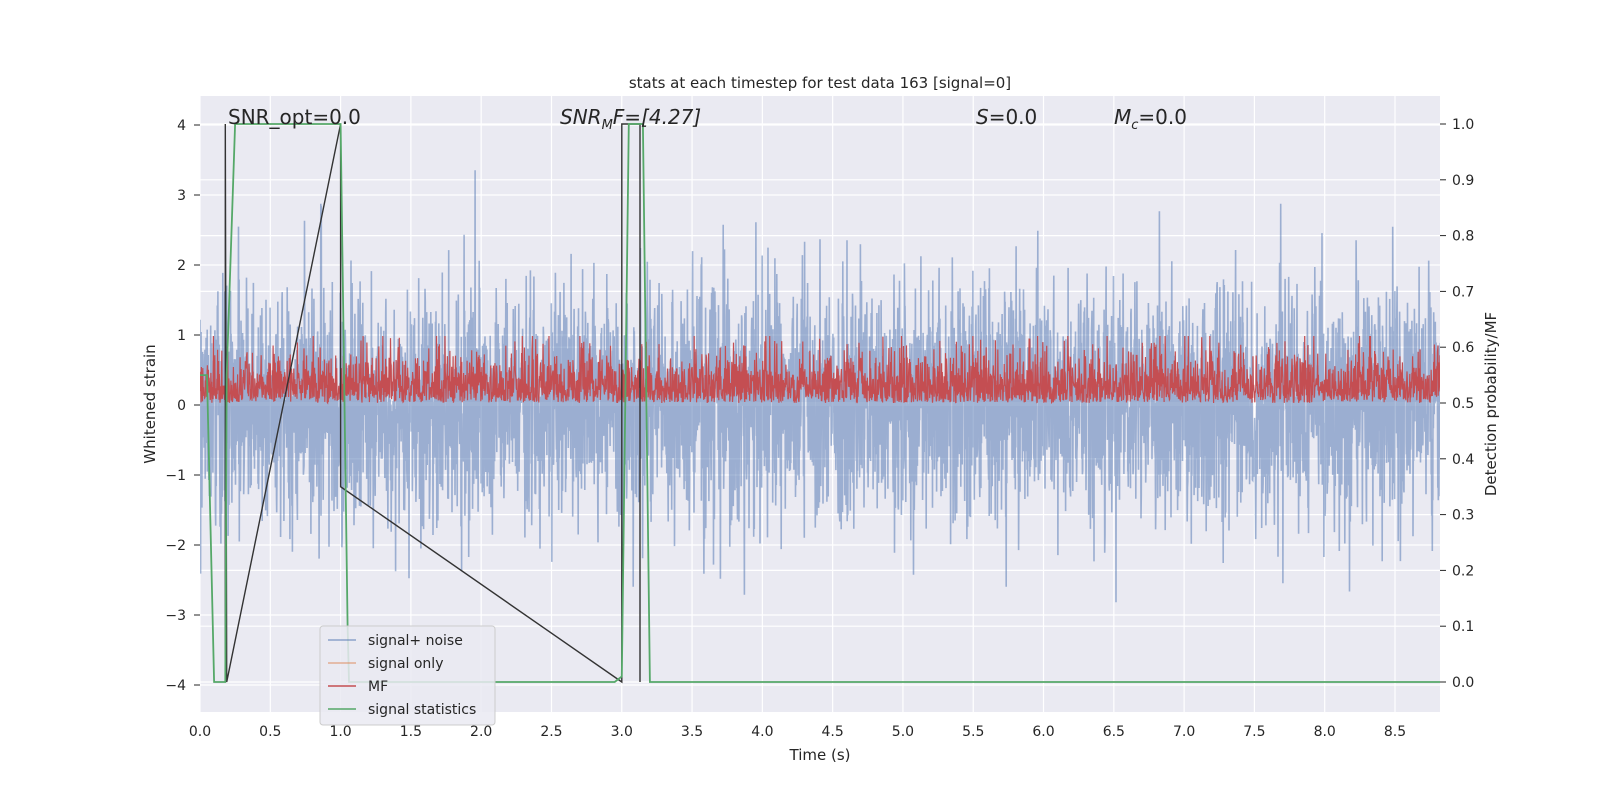 Image resolution: width=1600 pixels, height=800 pixels. What do you see at coordinates (1184, 732) in the screenshot?
I see `x-tick-label: 7.0` at bounding box center [1184, 732].